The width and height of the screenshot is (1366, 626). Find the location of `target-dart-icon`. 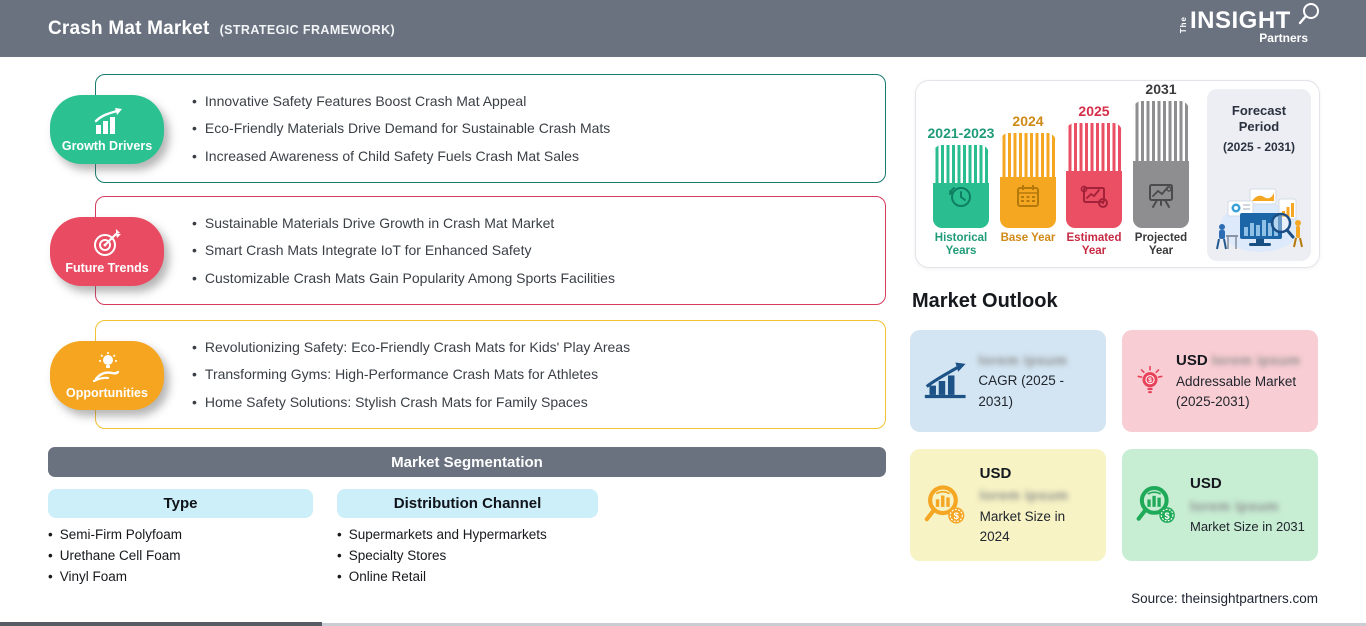

target-dart-icon is located at coordinates (107, 242).